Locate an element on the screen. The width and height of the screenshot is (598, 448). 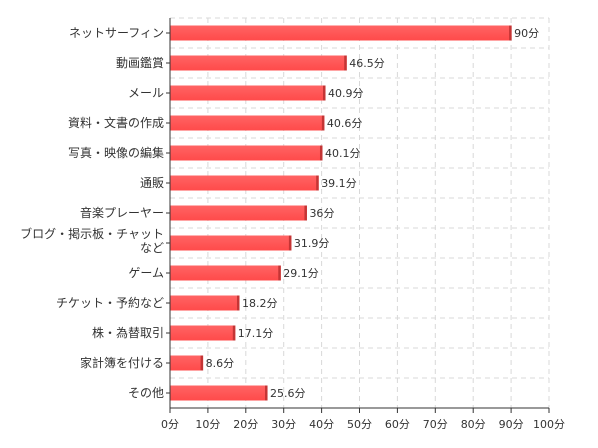
category-label-line: チケット・予約など is located at coordinates (110, 302).